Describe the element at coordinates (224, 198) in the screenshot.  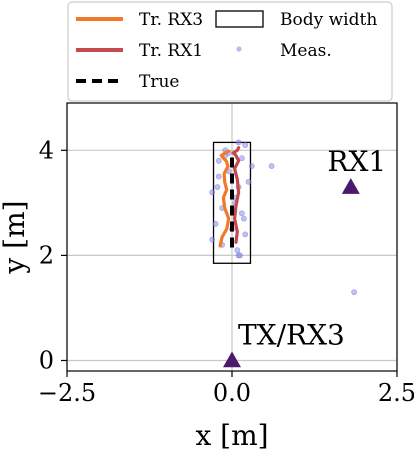
I see `trajectory-rx3-line` at that location.